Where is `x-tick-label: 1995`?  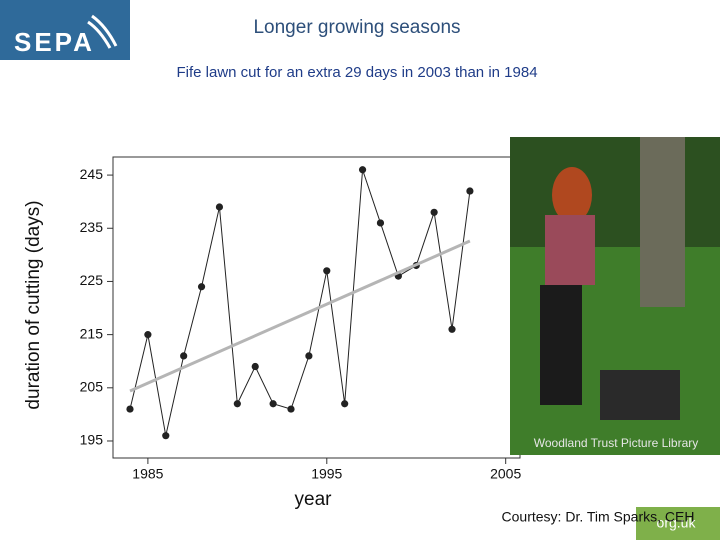 x-tick-label: 1995 is located at coordinates (326, 474).